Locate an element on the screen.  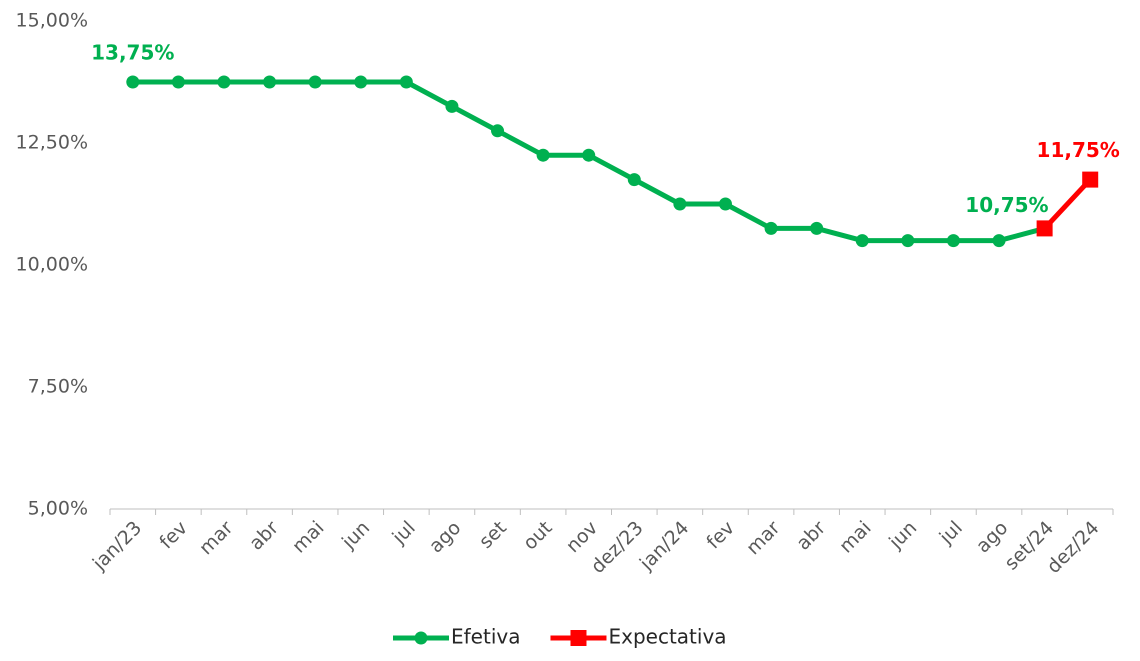
y-tick-label: 12,50% is located at coordinates (52, 143).